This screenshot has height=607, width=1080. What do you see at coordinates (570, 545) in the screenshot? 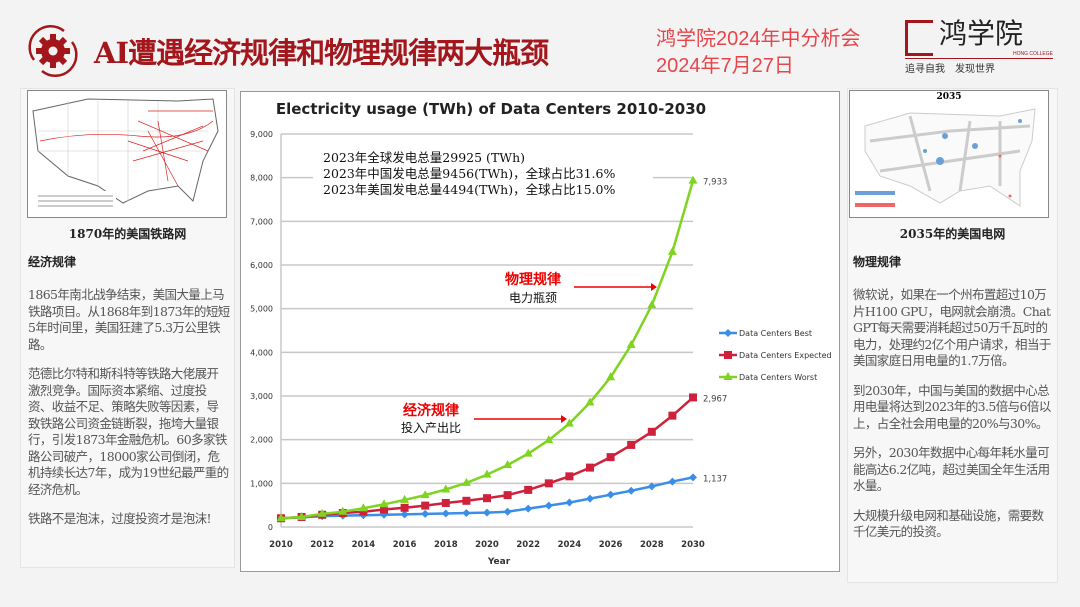
I see `x-tick-label: 2024` at bounding box center [570, 545].